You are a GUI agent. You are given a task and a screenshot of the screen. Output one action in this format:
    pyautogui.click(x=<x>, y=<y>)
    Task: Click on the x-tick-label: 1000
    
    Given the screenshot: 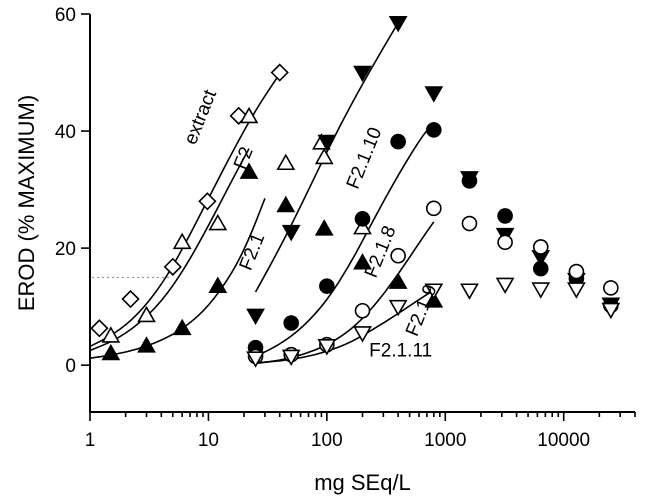 What is the action you would take?
    pyautogui.click(x=445, y=440)
    